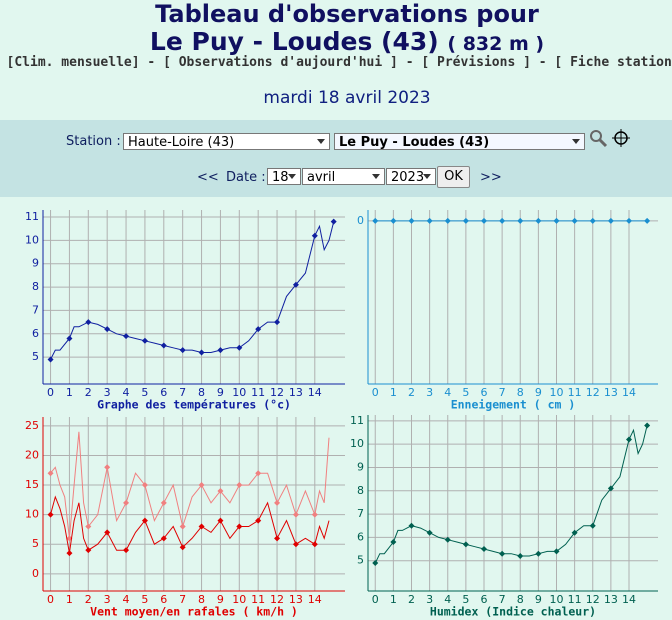 The image size is (672, 620). What do you see at coordinates (73, 62) in the screenshot?
I see `link: [Clim. mensuelle]` at bounding box center [73, 62].